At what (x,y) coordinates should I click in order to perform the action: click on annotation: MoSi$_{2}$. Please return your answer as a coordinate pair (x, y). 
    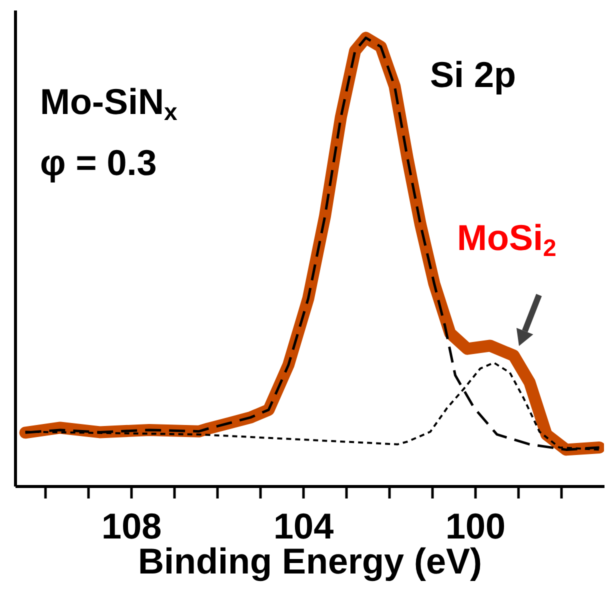
    Looking at the image, I should click on (506, 239).